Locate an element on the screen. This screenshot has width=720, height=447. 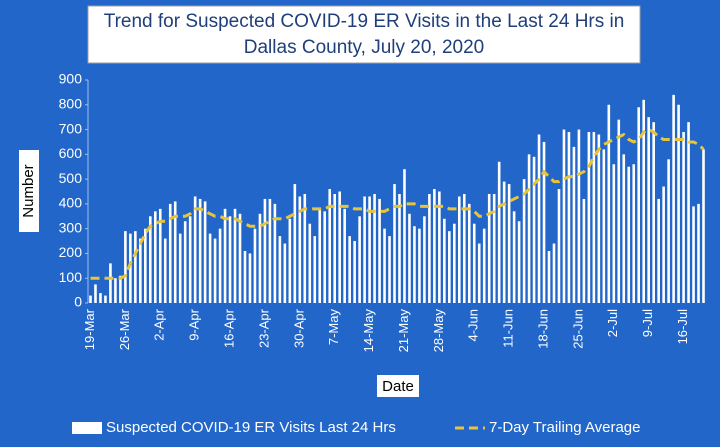
x-tick-label: 2-Jul is located at coordinates (612, 323).